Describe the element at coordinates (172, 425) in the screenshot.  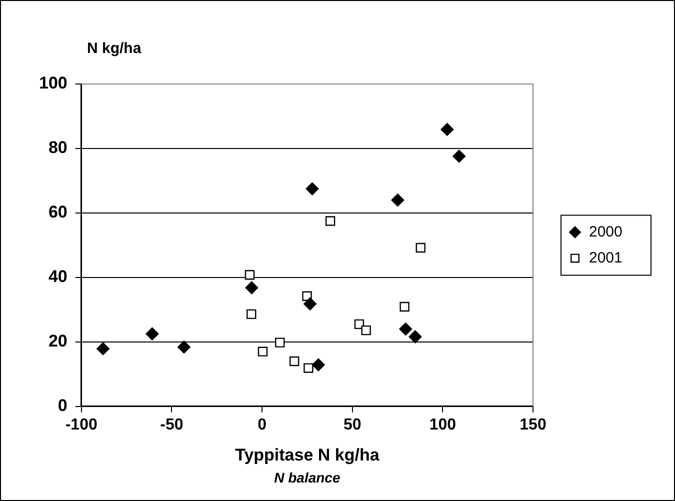
I see `x-tick-label: -50` at that location.